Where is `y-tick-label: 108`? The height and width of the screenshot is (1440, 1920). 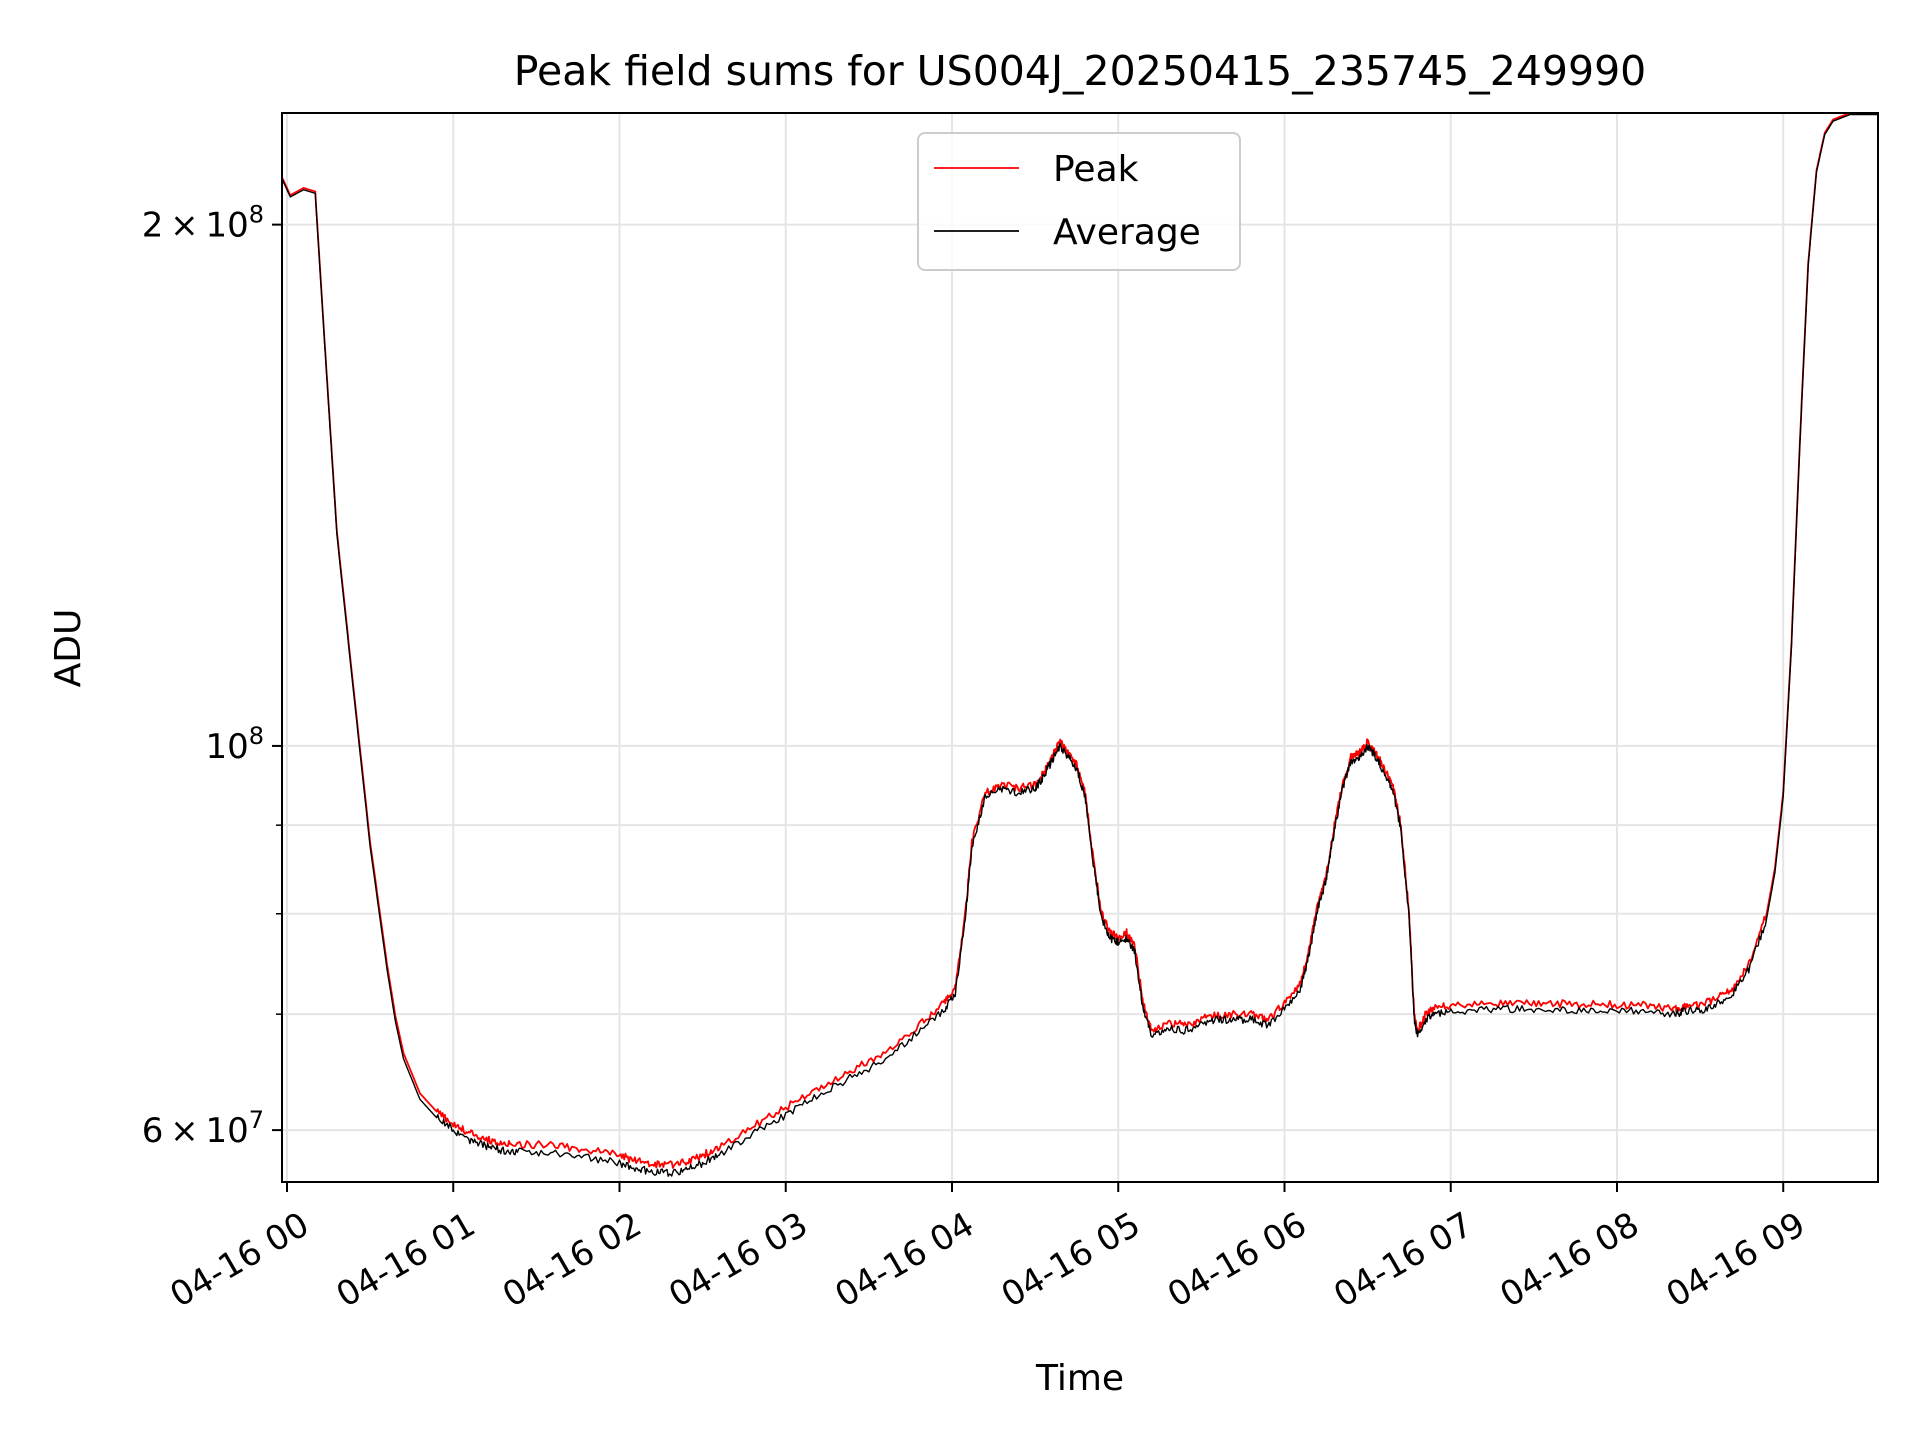 y-tick-label: 108 is located at coordinates (234, 744).